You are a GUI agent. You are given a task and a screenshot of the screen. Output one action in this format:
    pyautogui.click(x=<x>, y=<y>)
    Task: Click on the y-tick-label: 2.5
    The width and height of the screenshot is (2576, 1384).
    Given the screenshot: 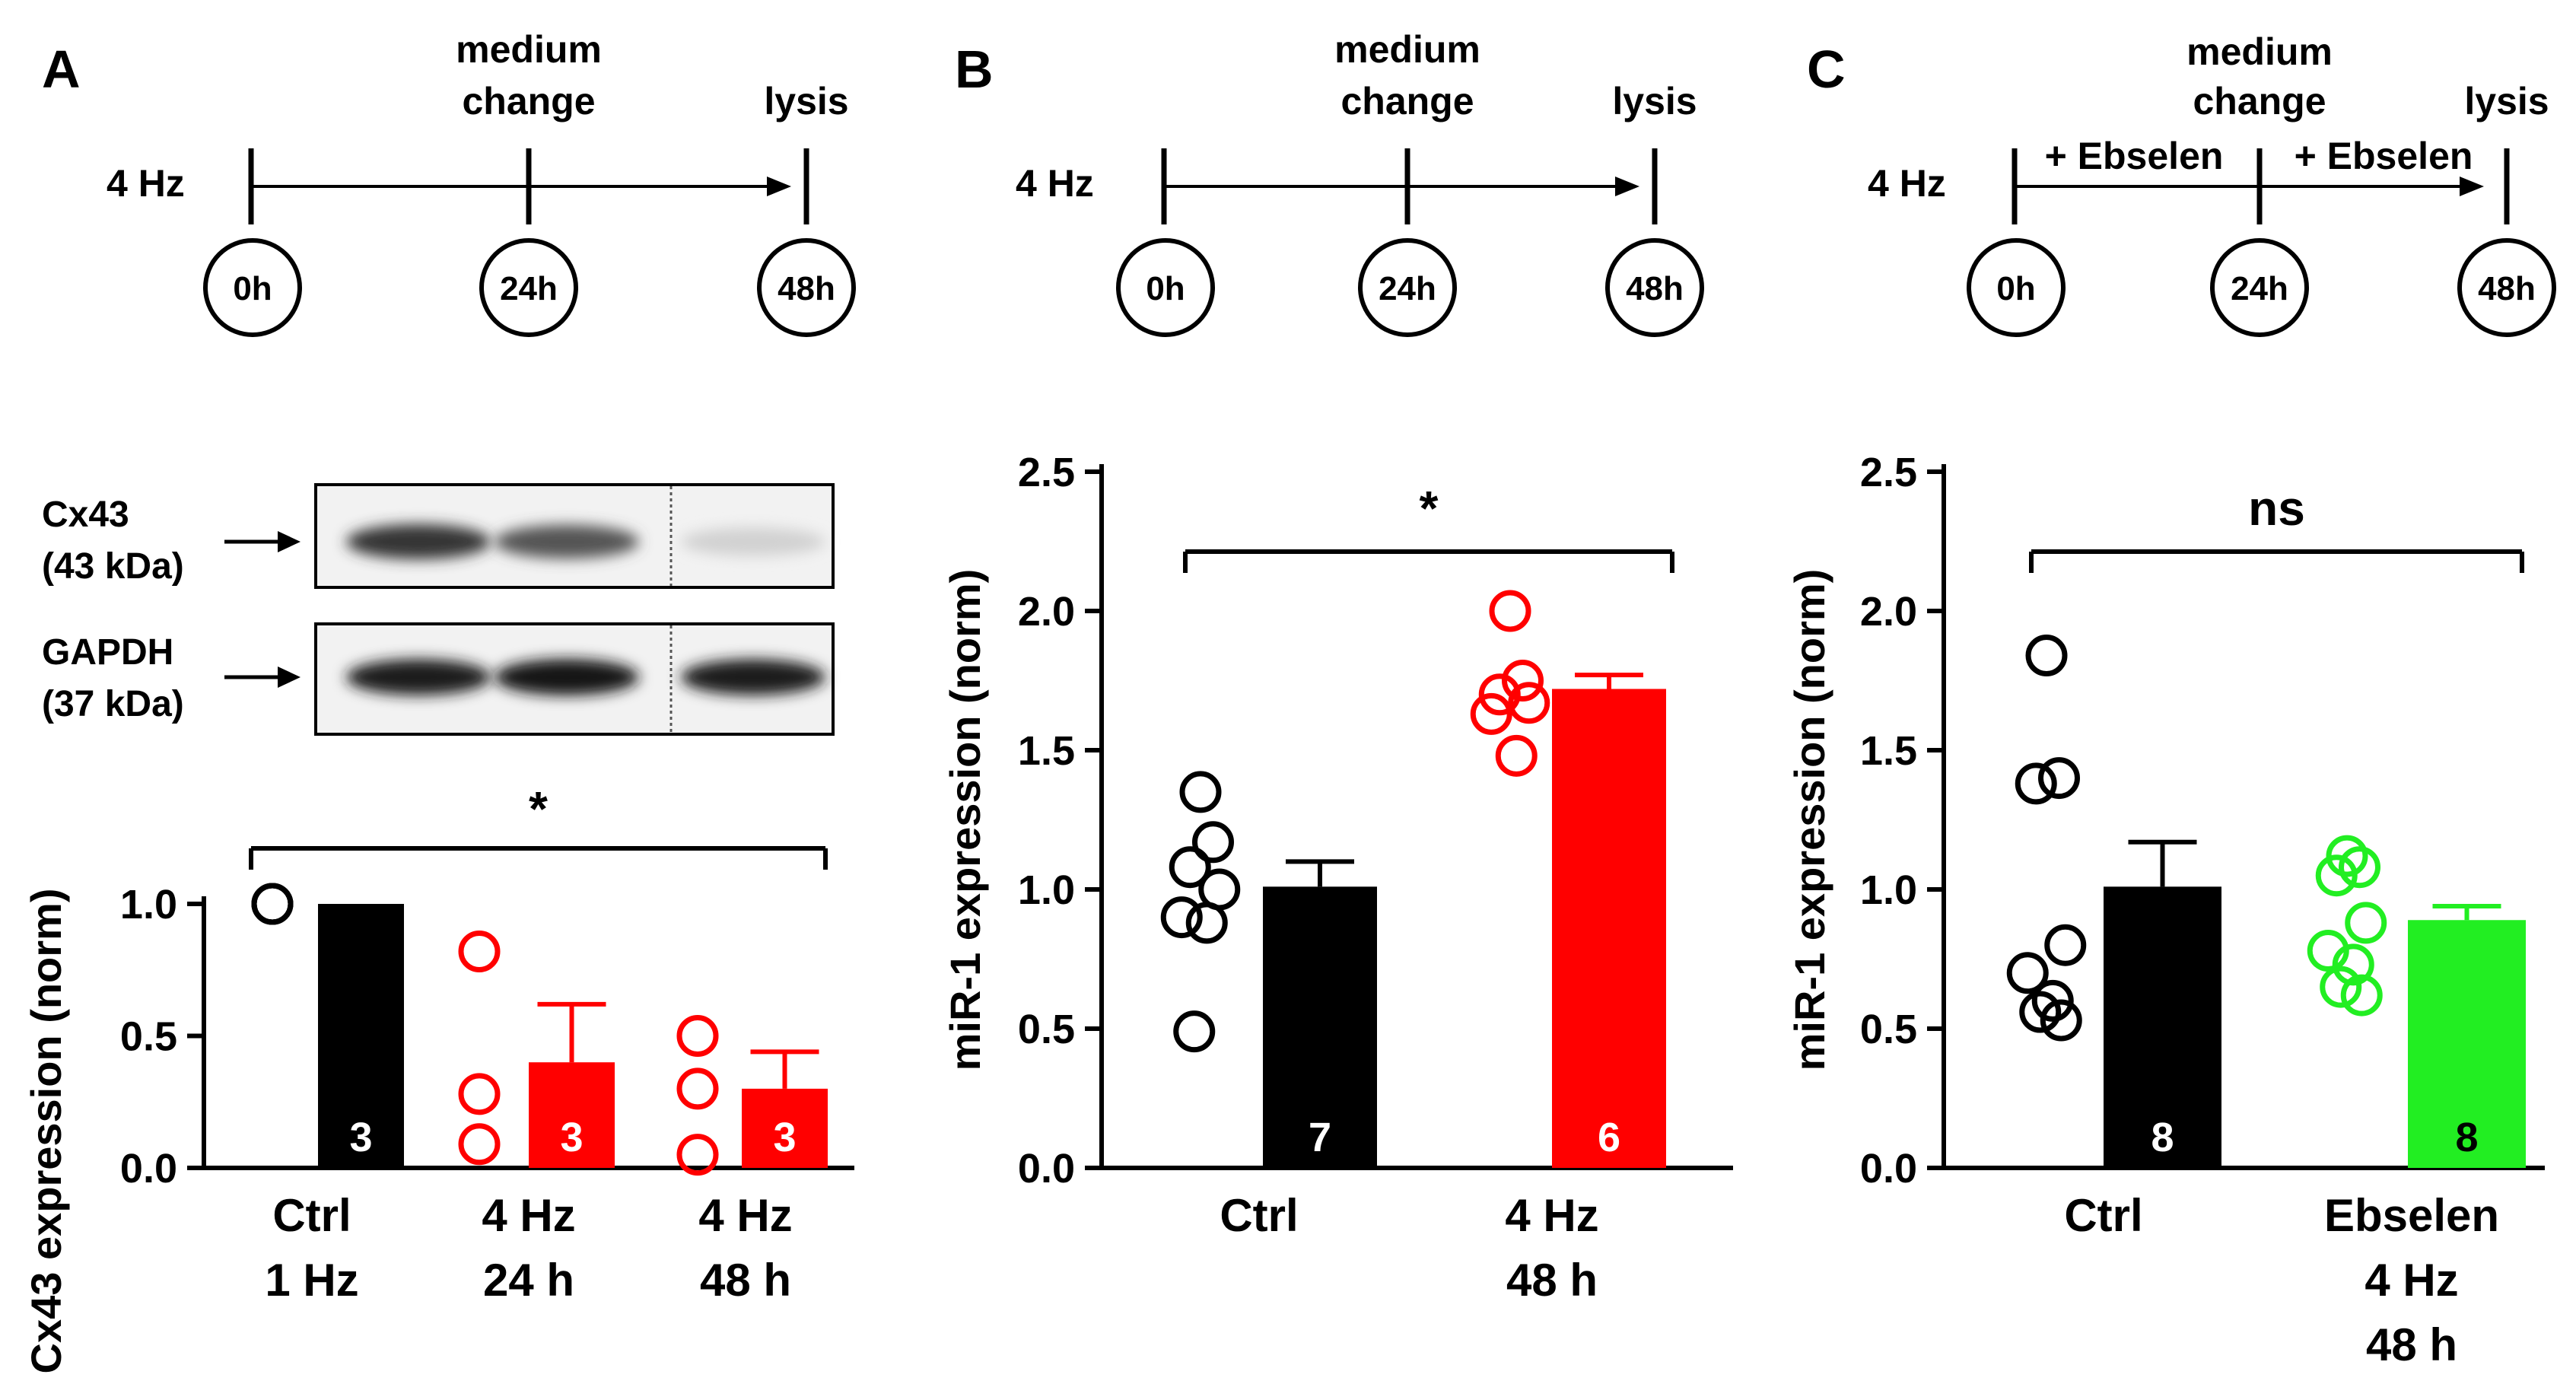 What is the action you would take?
    pyautogui.click(x=1046, y=472)
    